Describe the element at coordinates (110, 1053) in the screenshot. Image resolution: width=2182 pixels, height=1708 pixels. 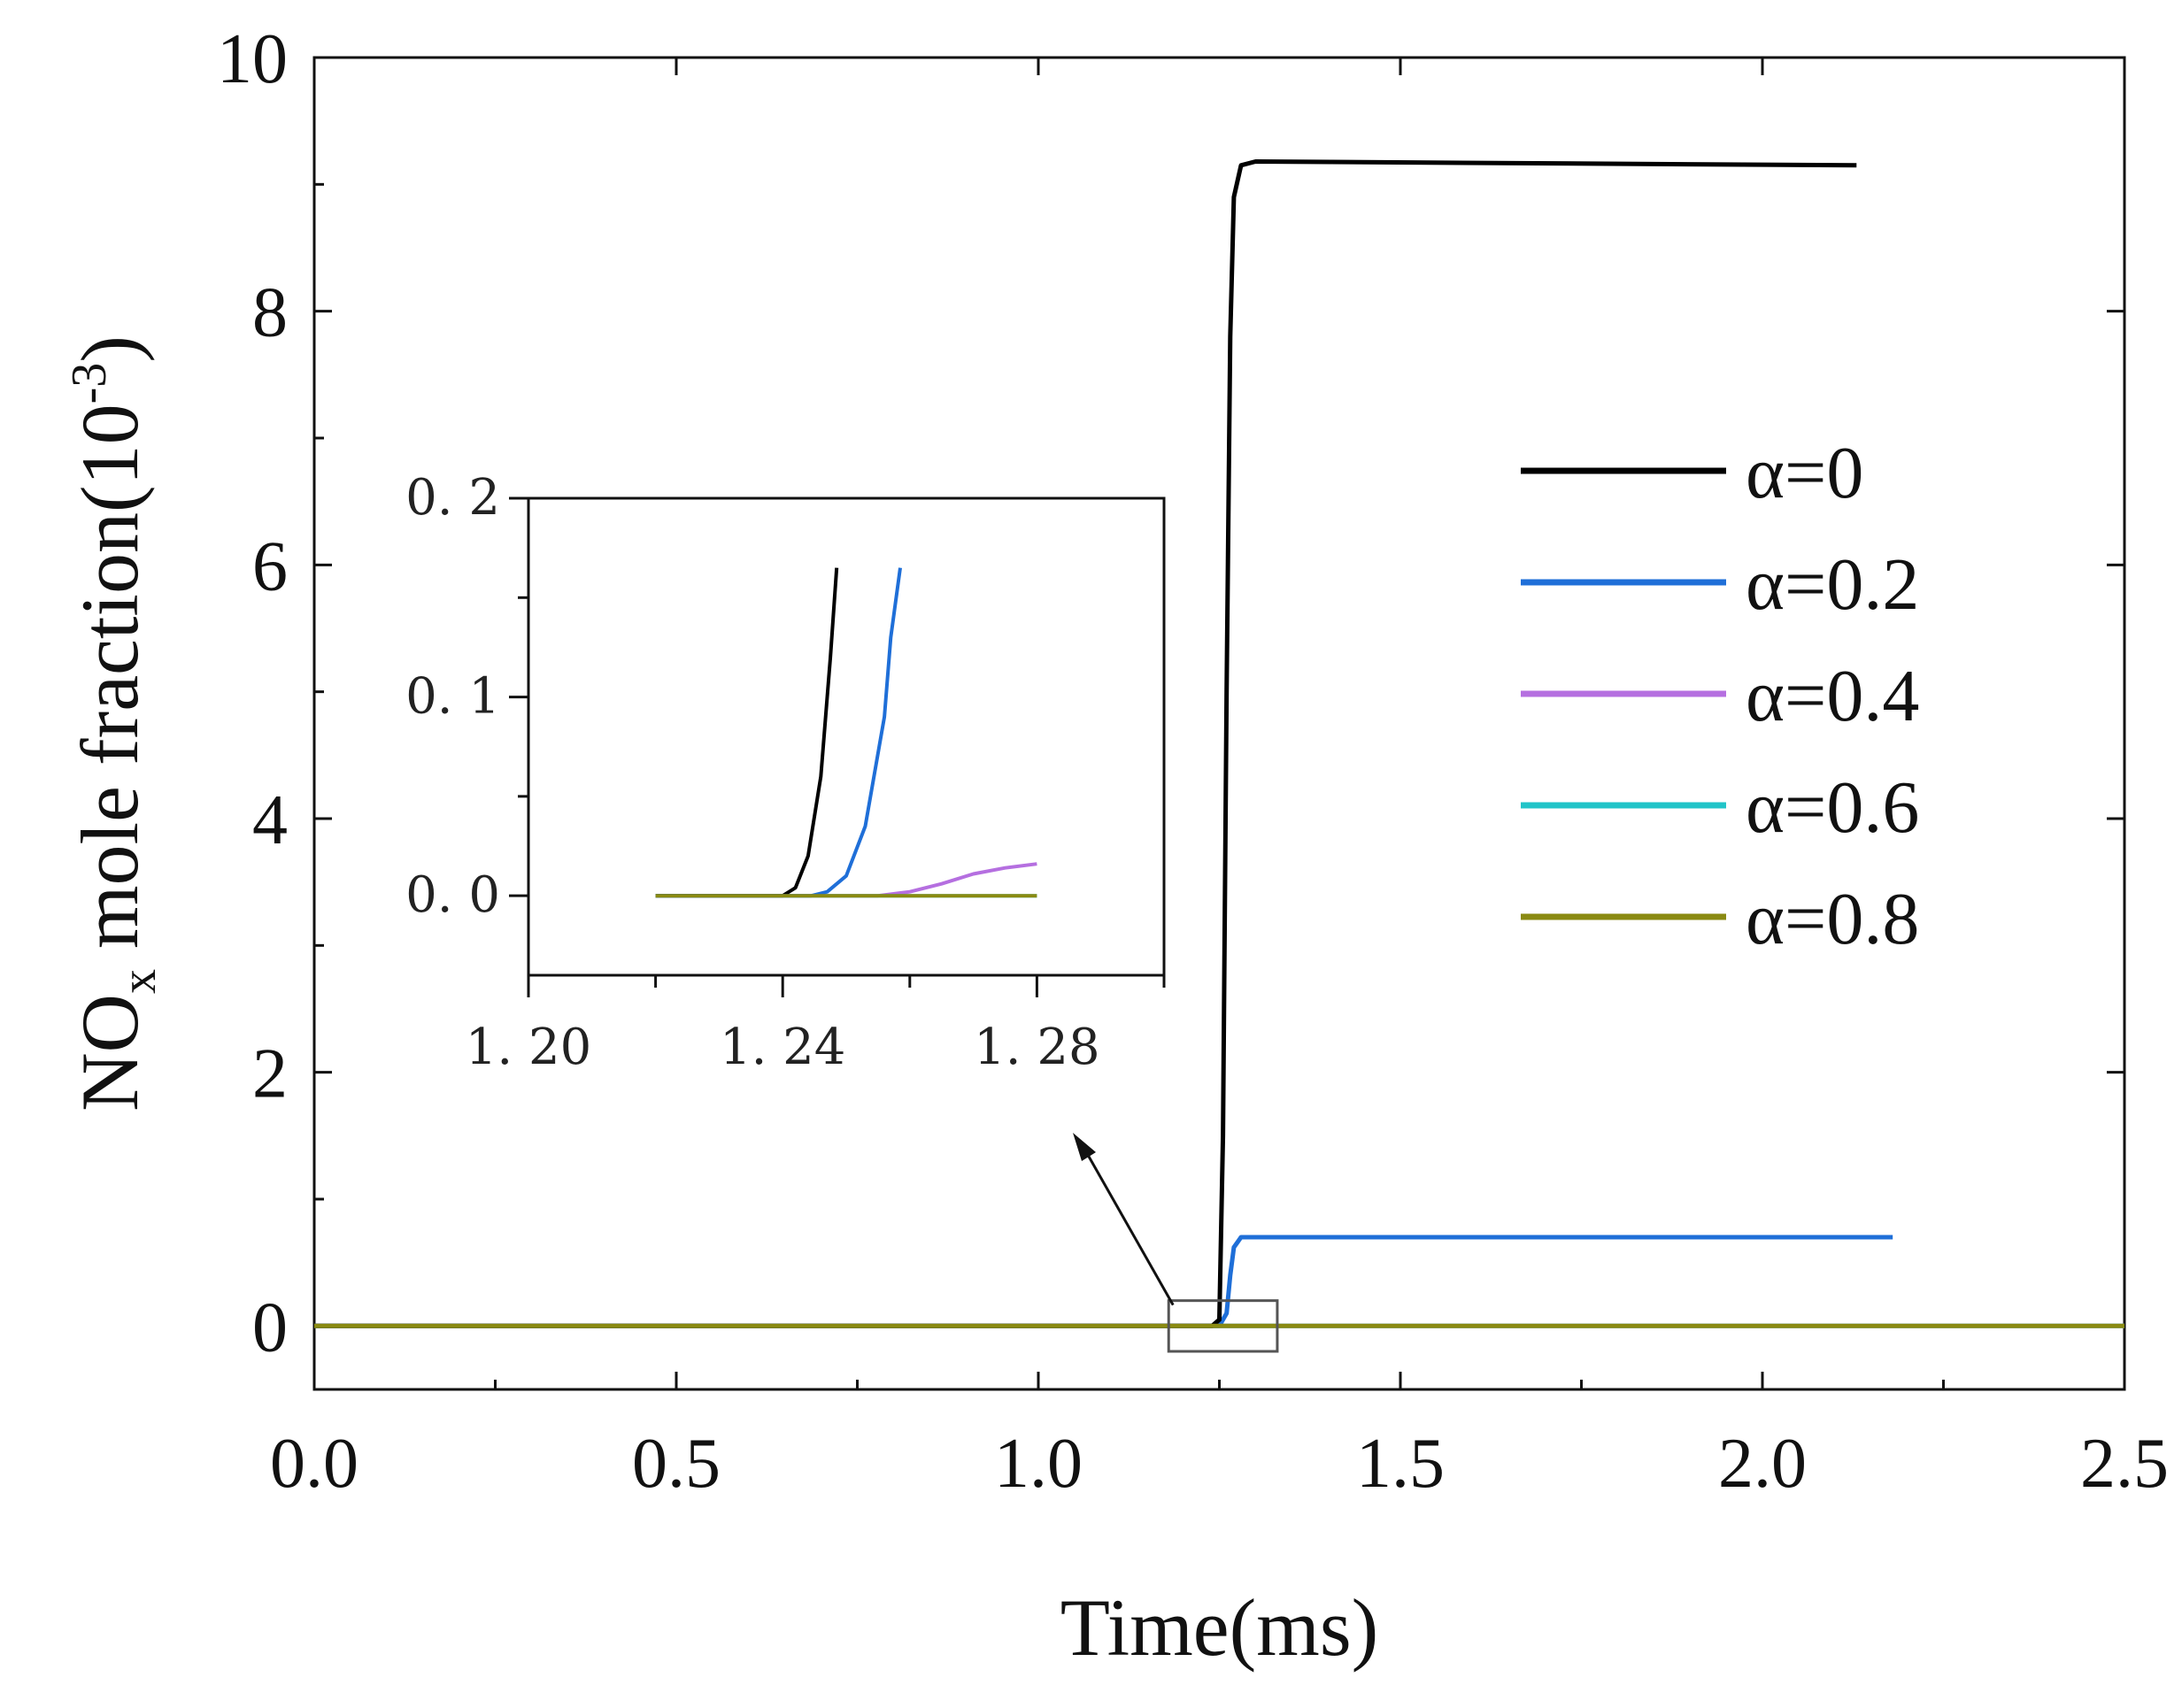
I see `y-axis-title-prefix: NO` at that location.